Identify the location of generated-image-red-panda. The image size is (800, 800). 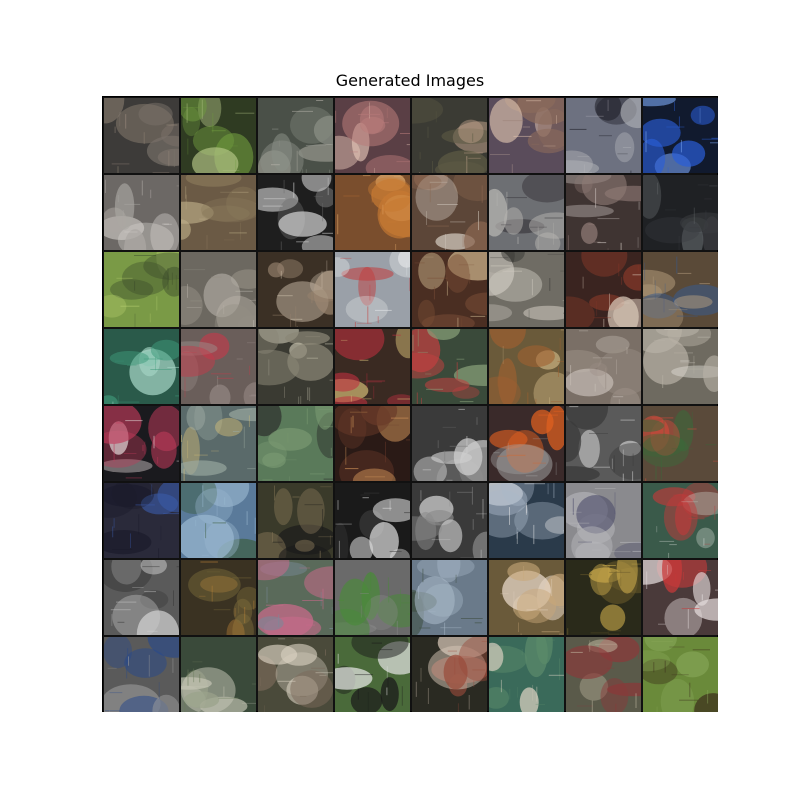
(449, 674).